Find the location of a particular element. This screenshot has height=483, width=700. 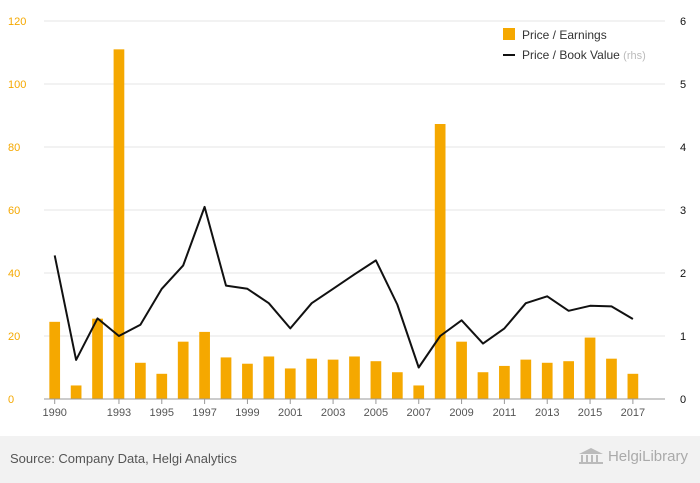

helgi-library-logo: HelgiLibrary is located at coordinates (633, 456).